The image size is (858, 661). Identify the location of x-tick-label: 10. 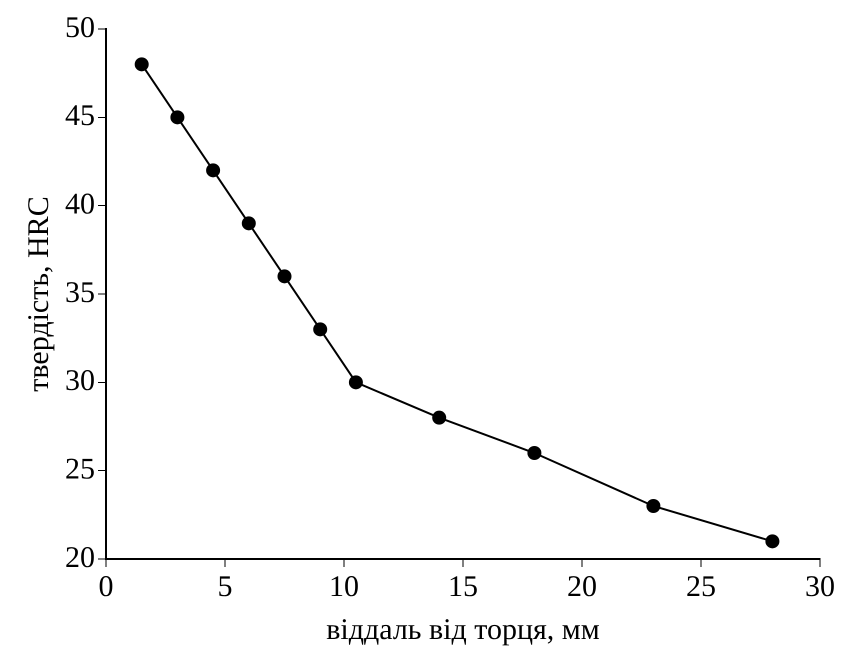
(344, 586).